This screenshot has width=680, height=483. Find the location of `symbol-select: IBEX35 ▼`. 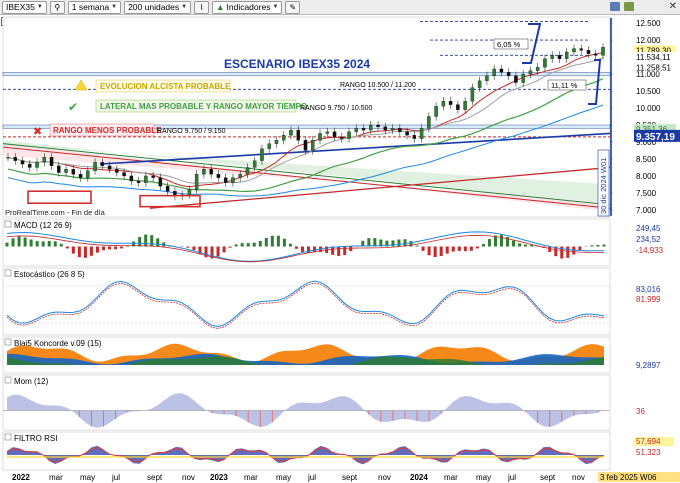

symbol-select: IBEX35 ▼ is located at coordinates (24, 7).